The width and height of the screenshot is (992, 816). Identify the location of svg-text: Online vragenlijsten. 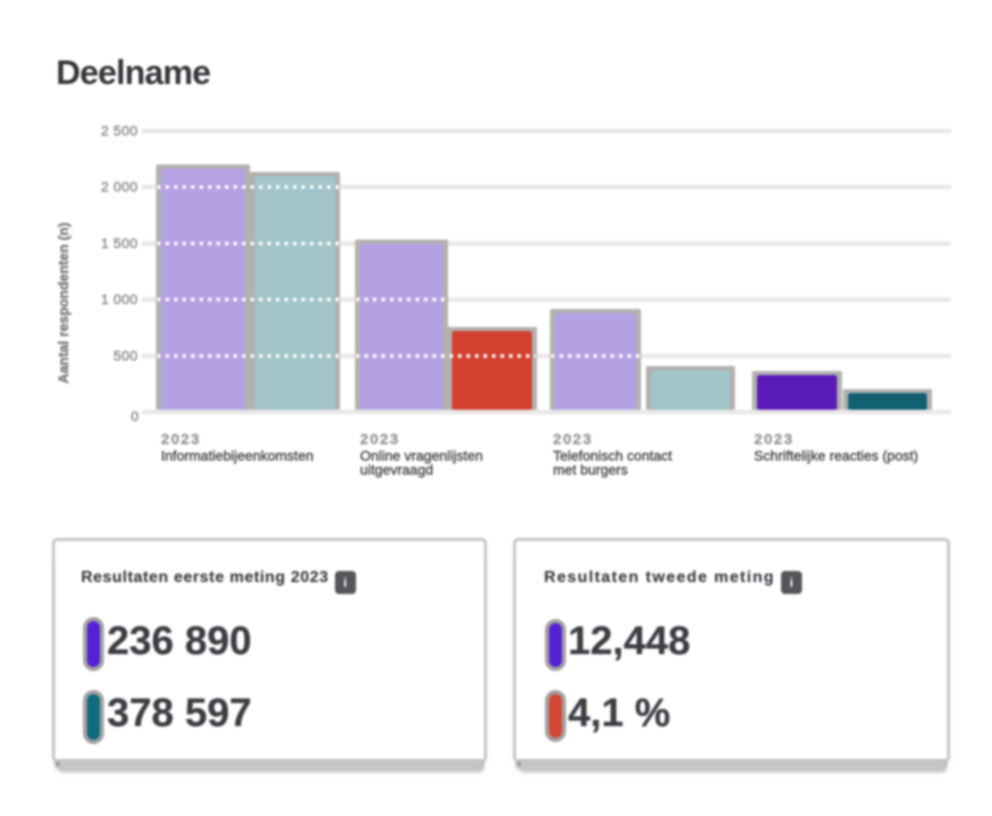
(421, 456).